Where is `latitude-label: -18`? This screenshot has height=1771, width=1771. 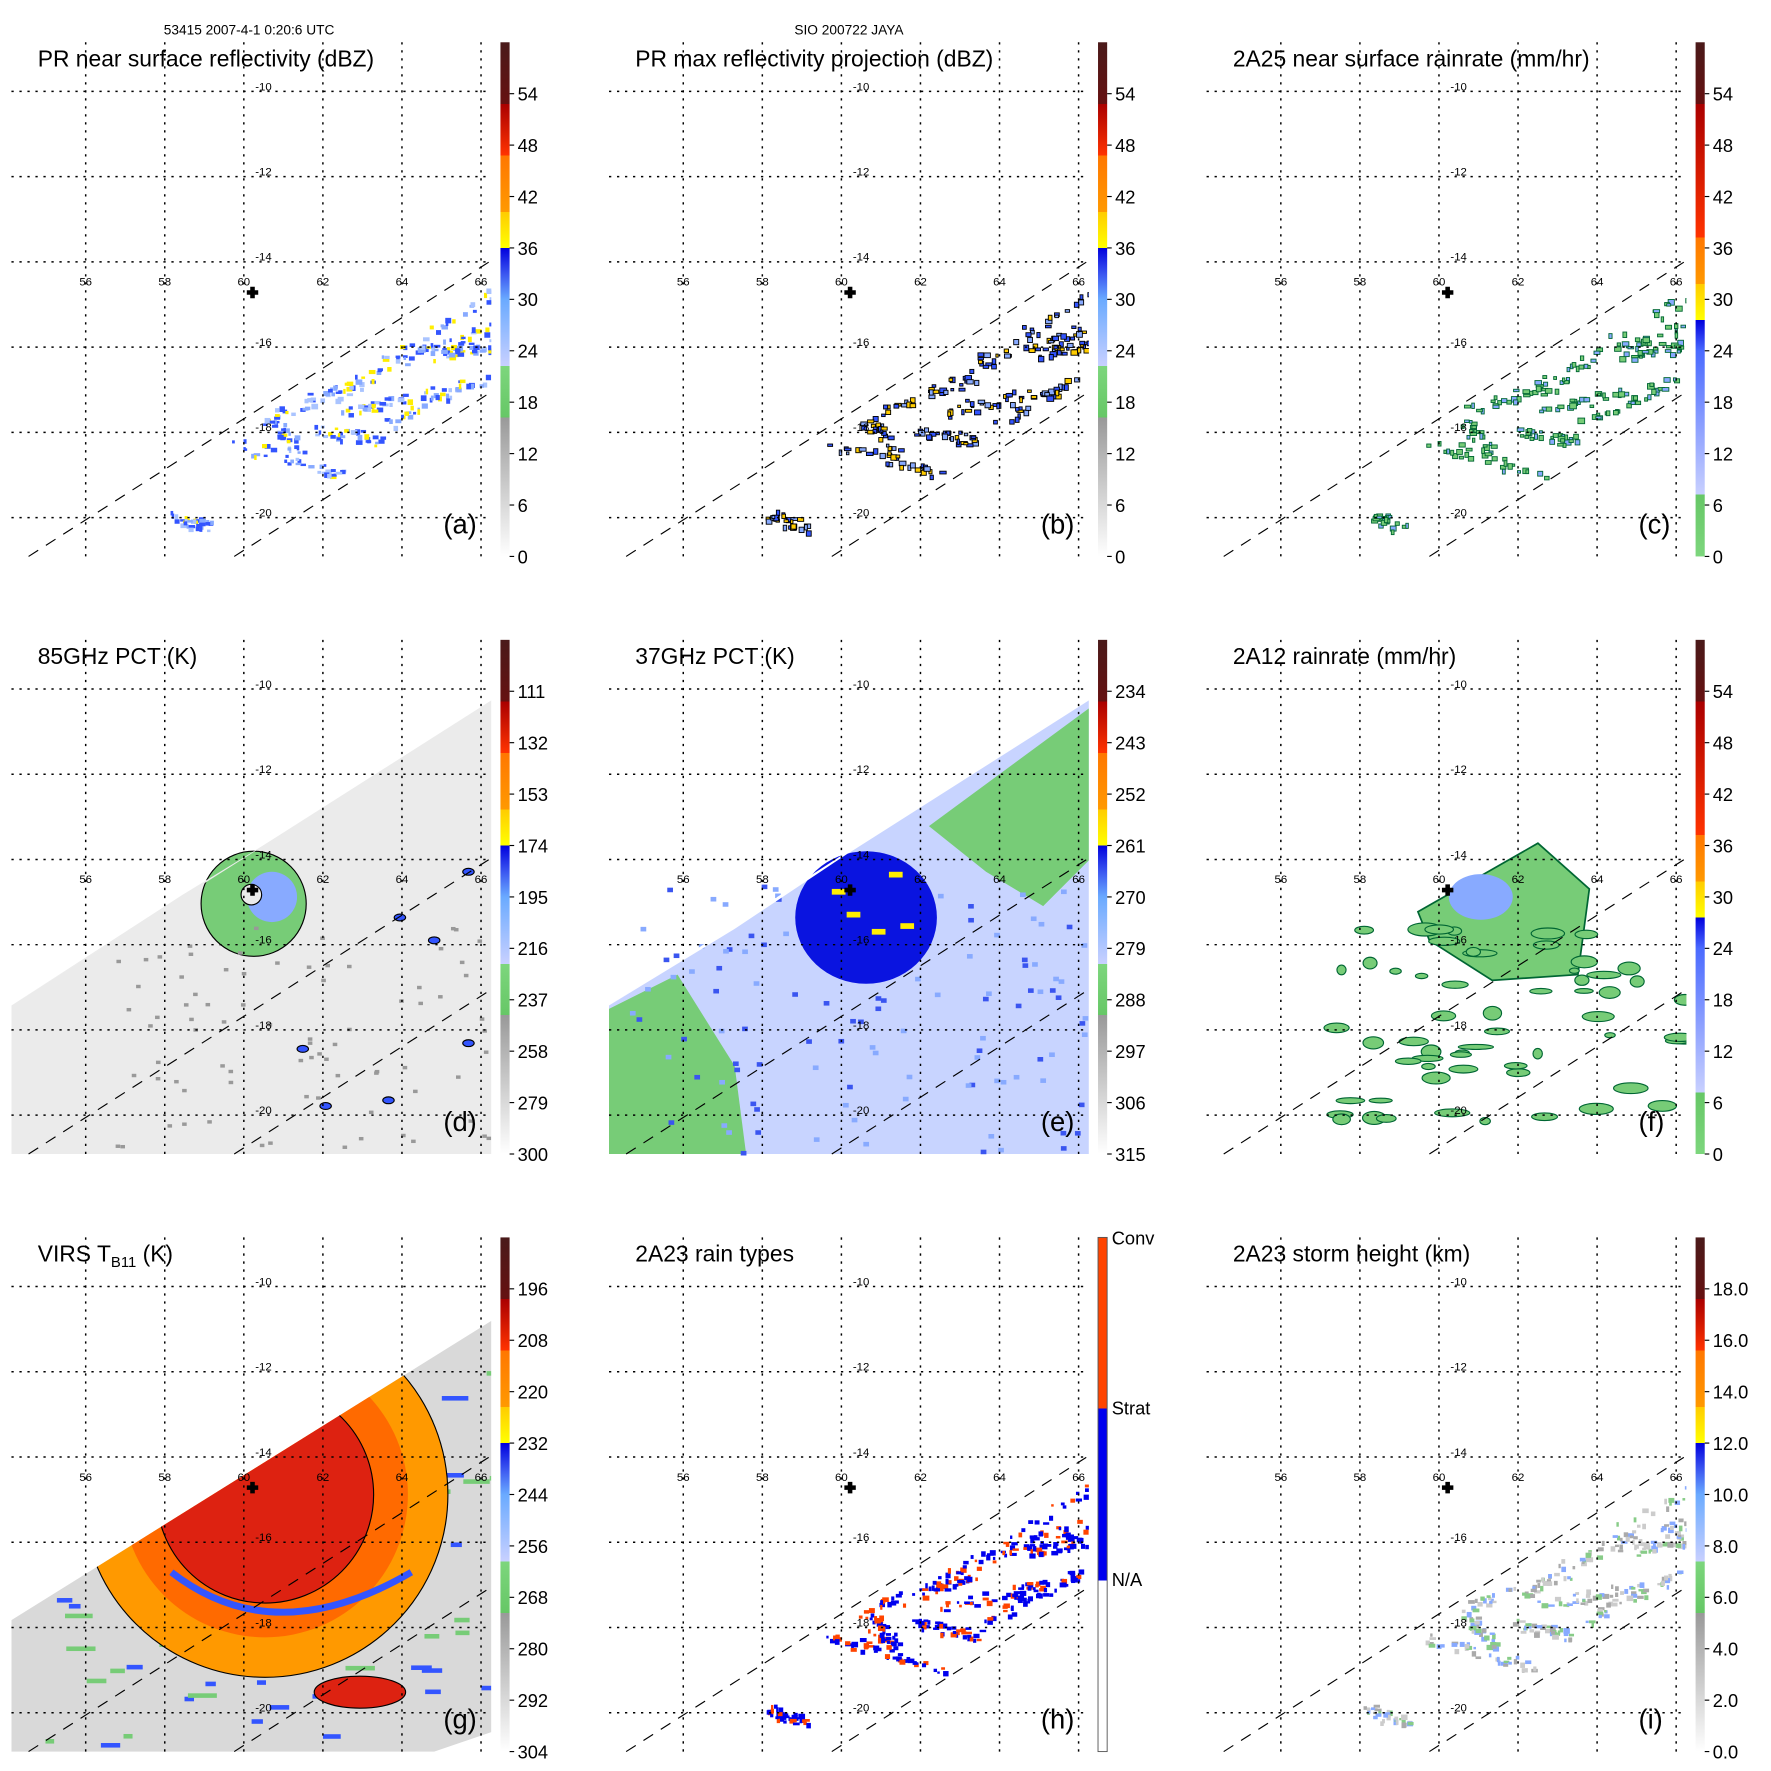
latitude-label: -18 is located at coordinates (861, 1623).